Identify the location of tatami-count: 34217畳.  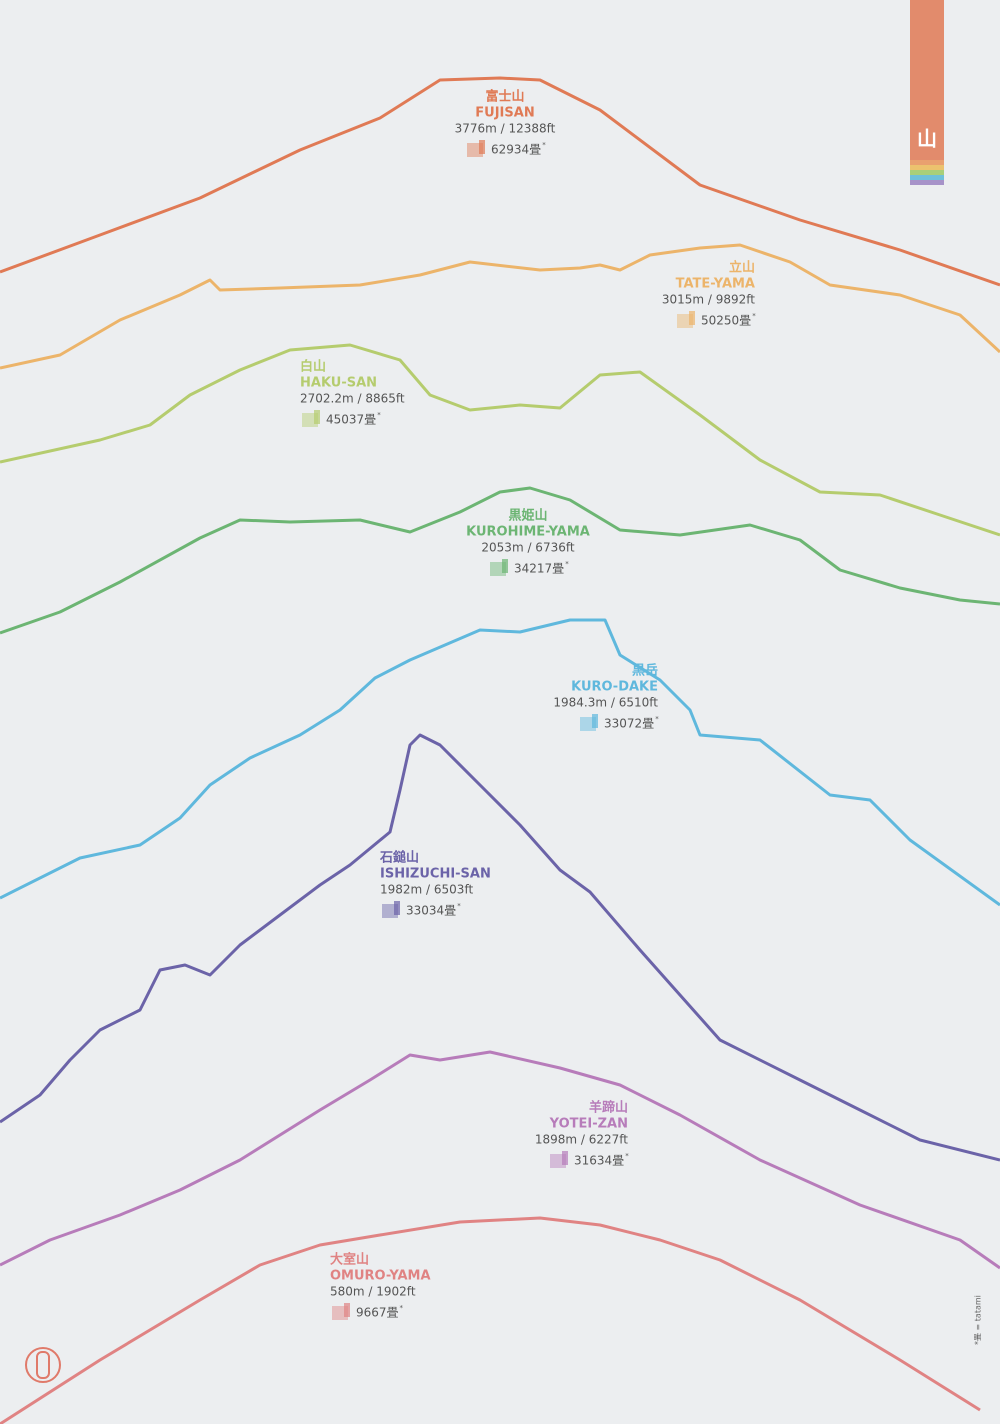
(539, 569).